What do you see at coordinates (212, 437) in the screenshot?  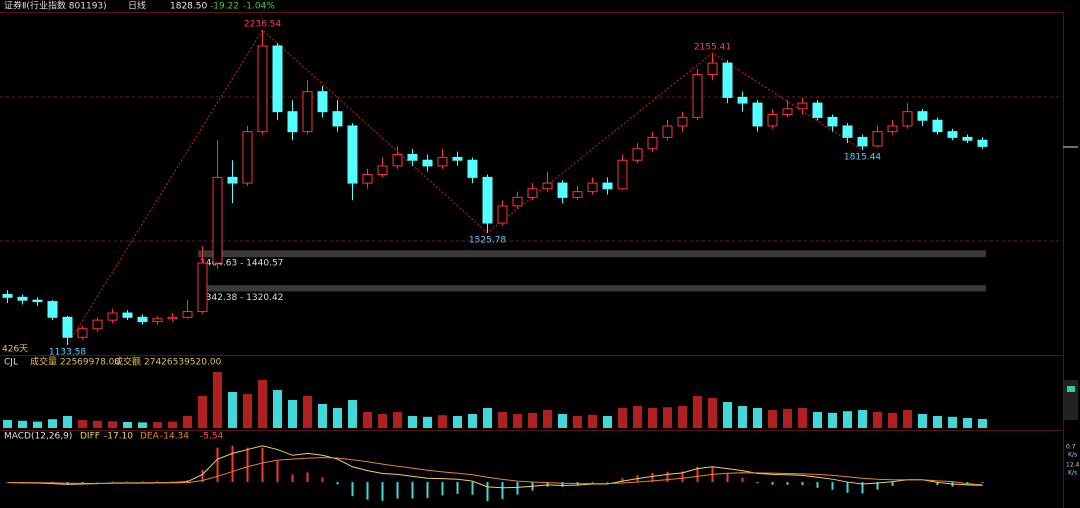 I see `macd-value: -5.54` at bounding box center [212, 437].